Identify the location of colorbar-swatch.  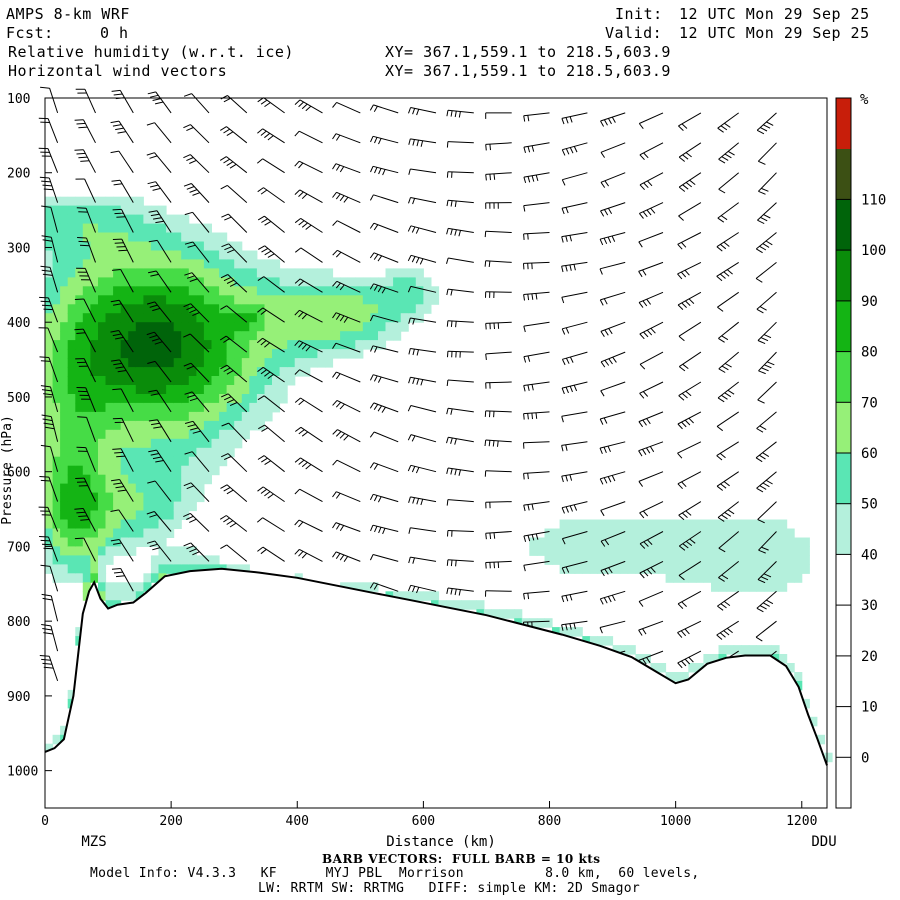
(843, 783).